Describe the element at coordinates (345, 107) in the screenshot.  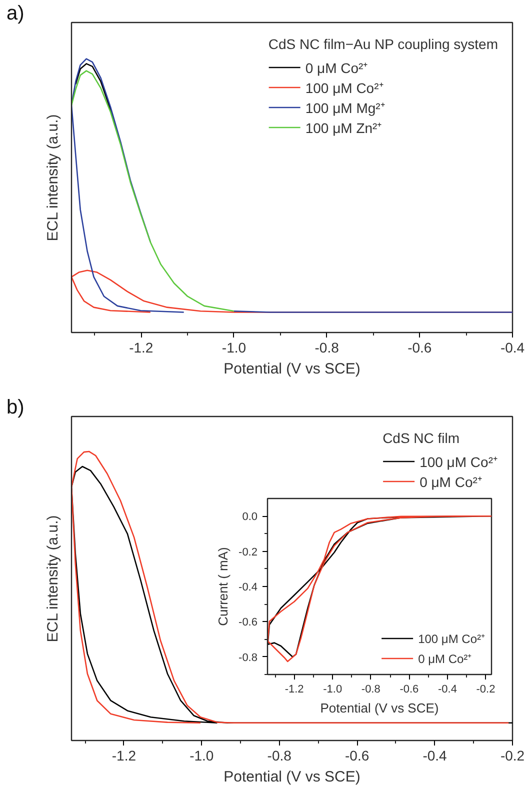
I see `legend-label: 100 μM Mg²⁺` at that location.